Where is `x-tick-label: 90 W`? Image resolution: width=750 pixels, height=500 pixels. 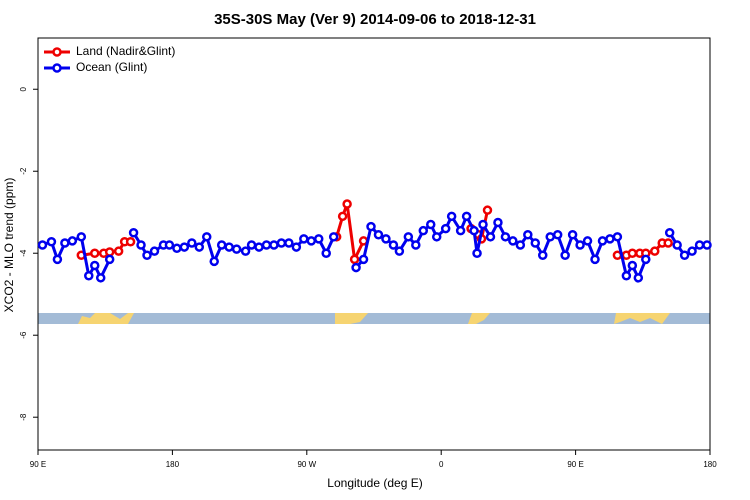 x-tick-label: 90 W is located at coordinates (306, 464).